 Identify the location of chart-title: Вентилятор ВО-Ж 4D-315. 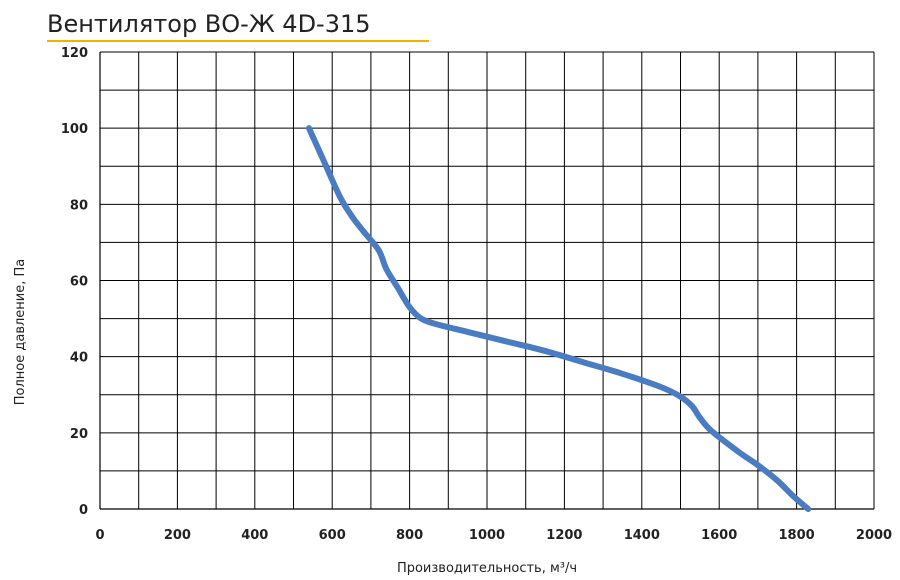
(209, 24).